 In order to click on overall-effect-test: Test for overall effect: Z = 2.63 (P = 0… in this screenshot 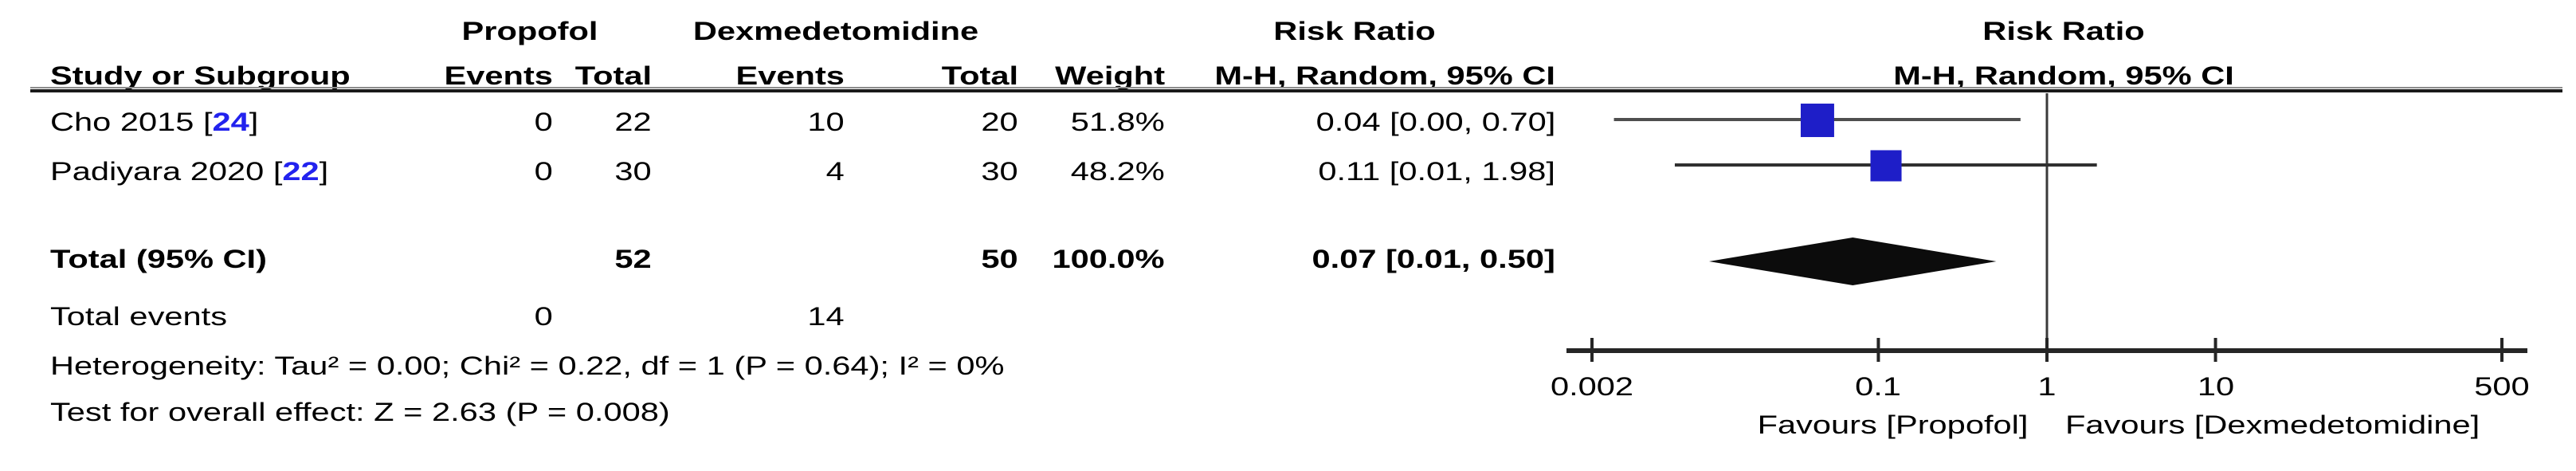, I will do `click(360, 412)`.